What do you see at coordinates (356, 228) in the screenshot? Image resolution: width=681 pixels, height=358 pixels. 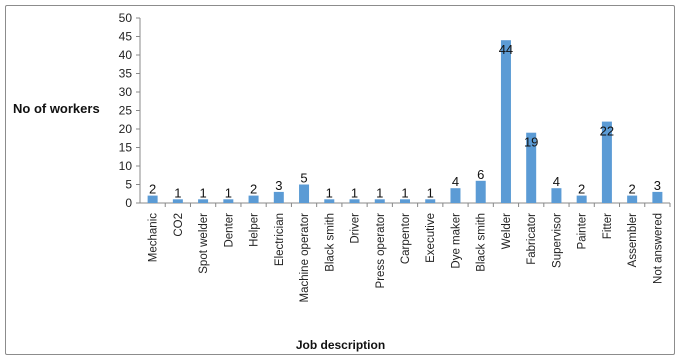 I see `x-category-label: Driver` at bounding box center [356, 228].